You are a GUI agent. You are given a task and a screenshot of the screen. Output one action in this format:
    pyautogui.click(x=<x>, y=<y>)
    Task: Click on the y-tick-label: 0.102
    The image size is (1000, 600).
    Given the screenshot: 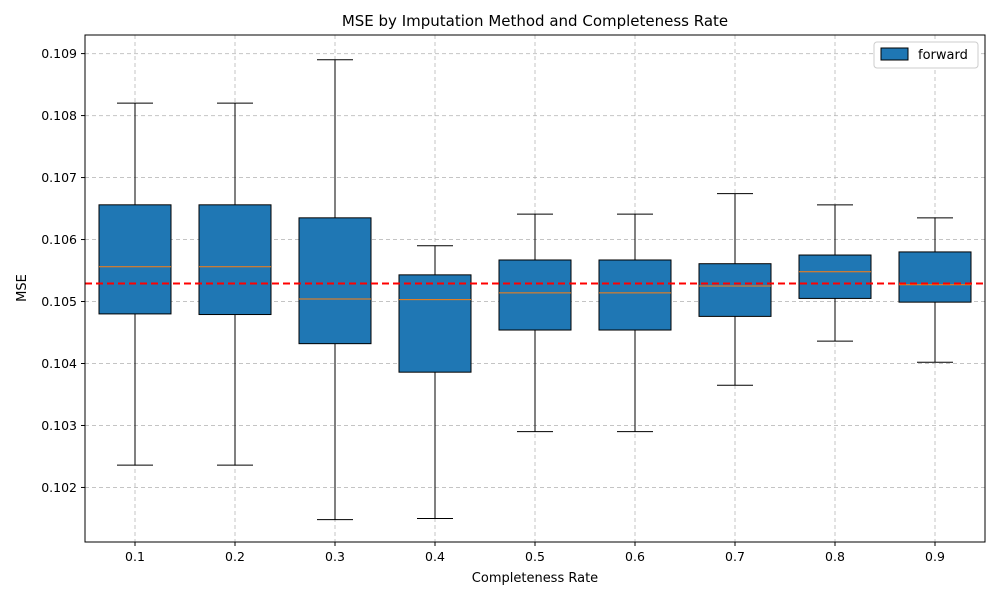 What is the action you would take?
    pyautogui.click(x=59, y=487)
    